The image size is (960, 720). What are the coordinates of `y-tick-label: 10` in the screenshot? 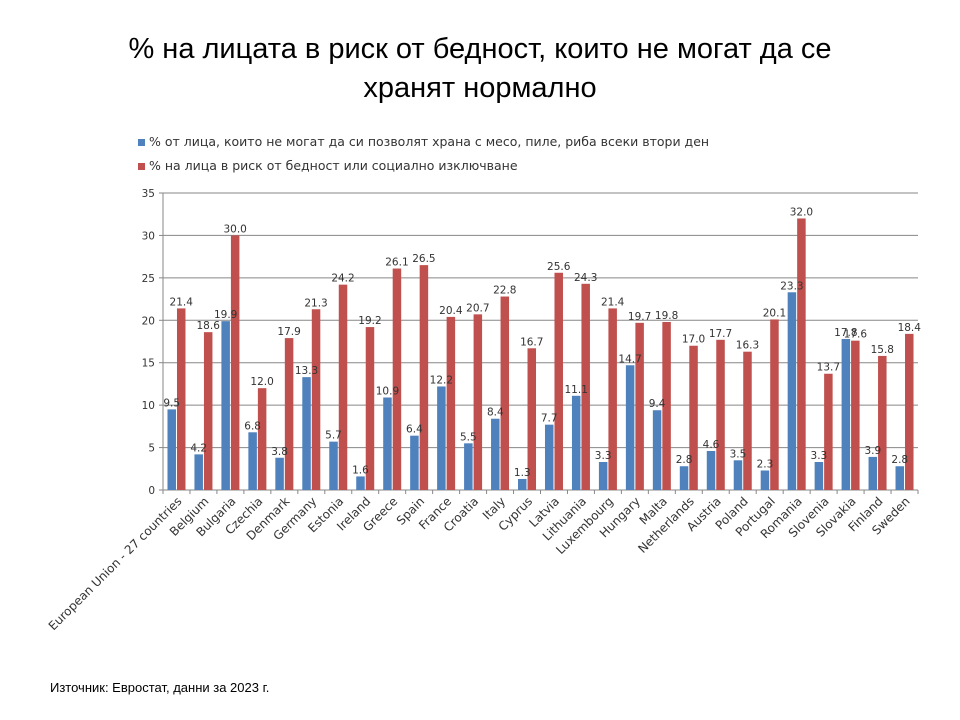 It's located at (148, 406).